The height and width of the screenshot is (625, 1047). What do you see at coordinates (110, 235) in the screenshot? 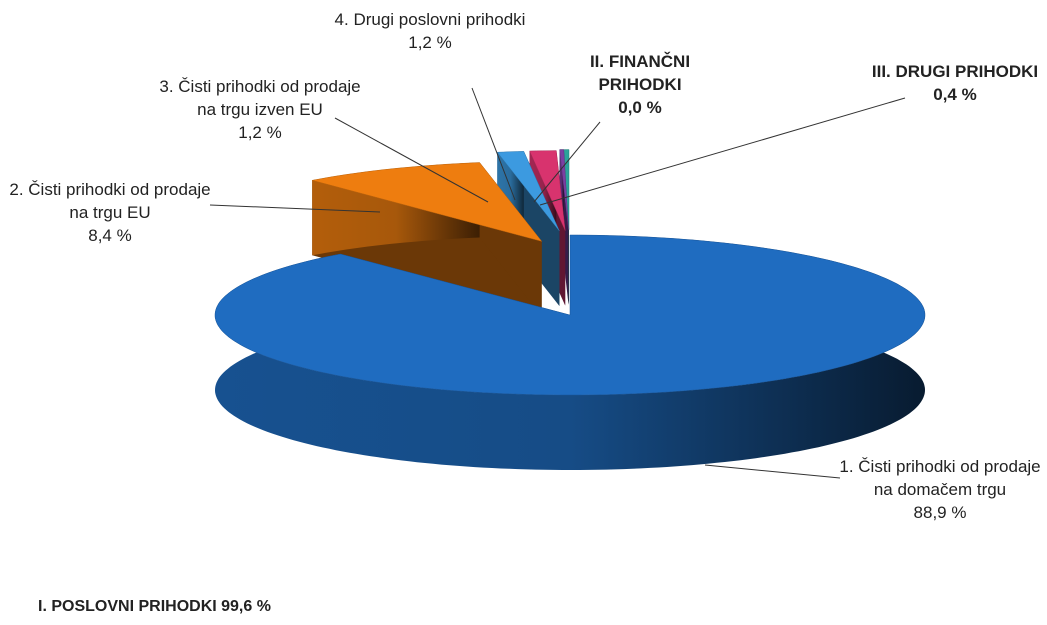
I see `label-value: 8,4 %` at bounding box center [110, 235].